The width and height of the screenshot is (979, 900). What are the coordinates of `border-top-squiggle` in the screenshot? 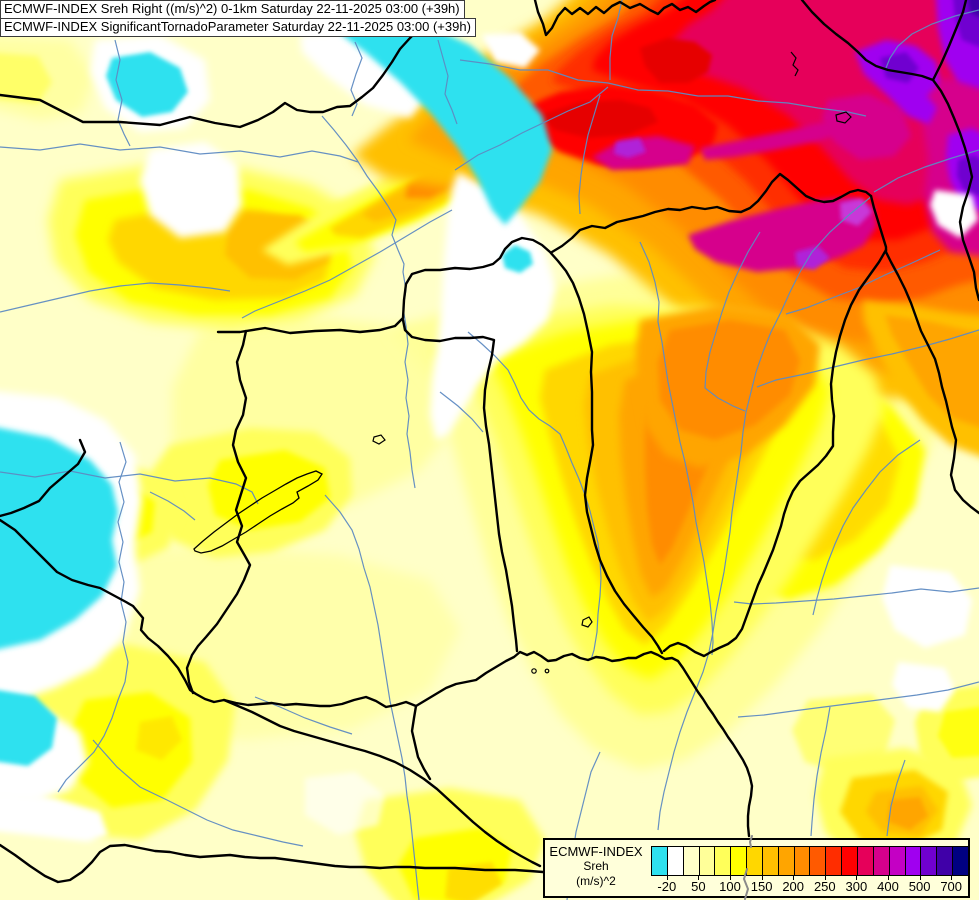 It's located at (625, 18).